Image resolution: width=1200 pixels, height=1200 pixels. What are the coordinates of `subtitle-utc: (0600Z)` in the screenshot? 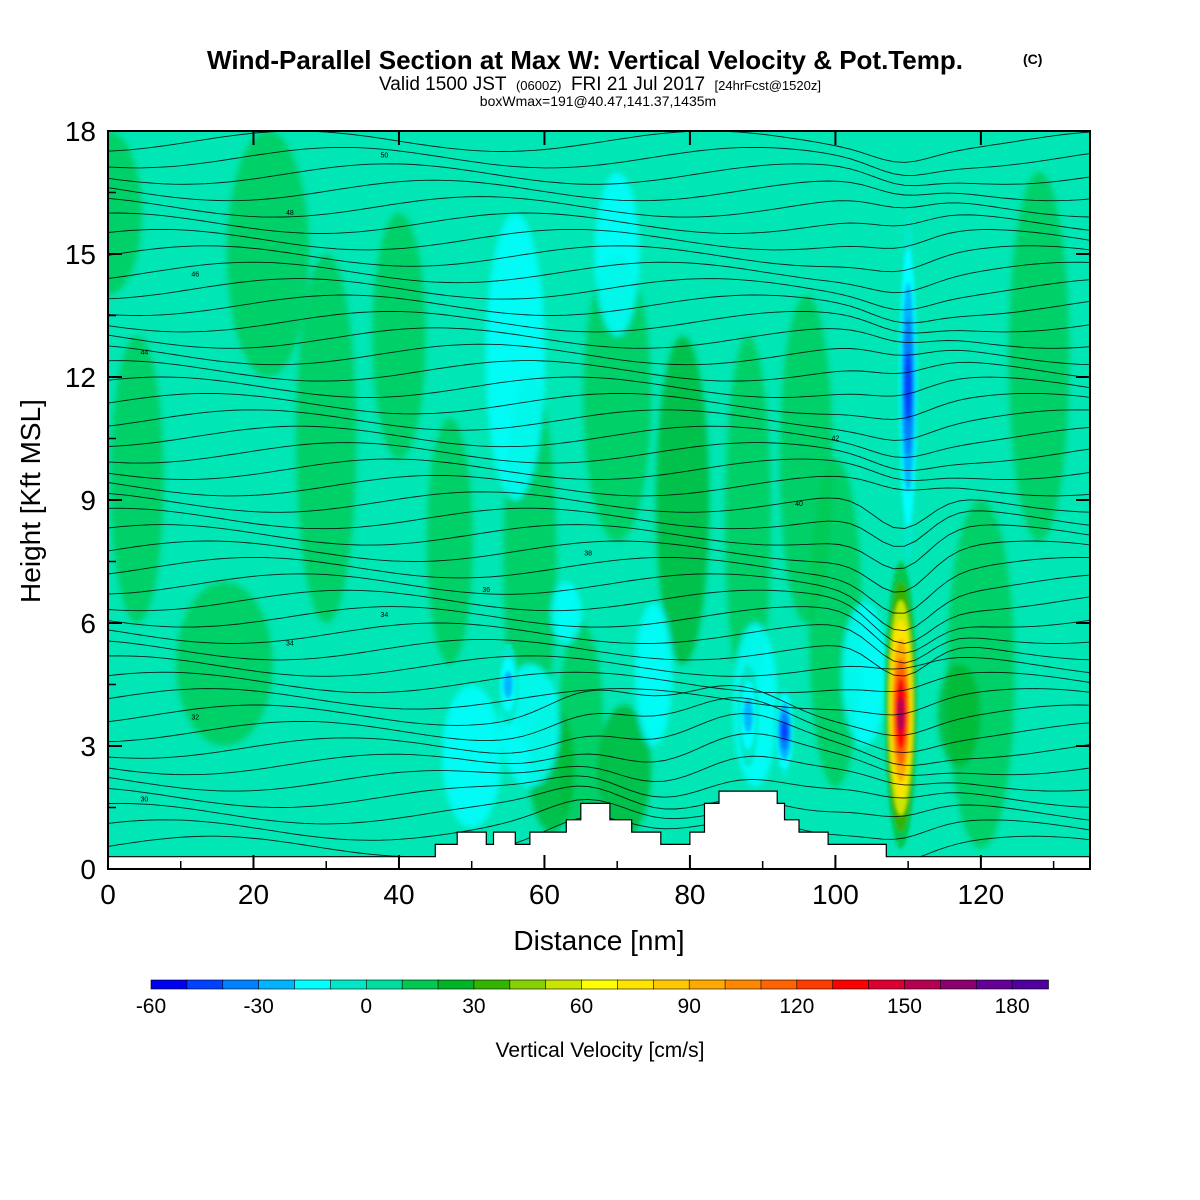 It's located at (539, 85).